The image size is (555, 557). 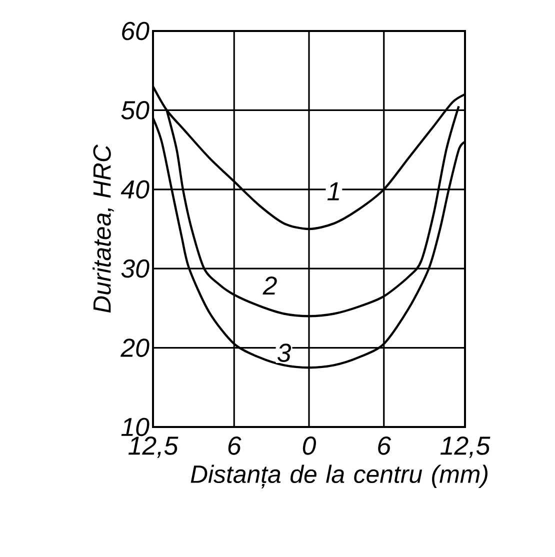 What do you see at coordinates (284, 353) in the screenshot?
I see `series-label: 3` at bounding box center [284, 353].